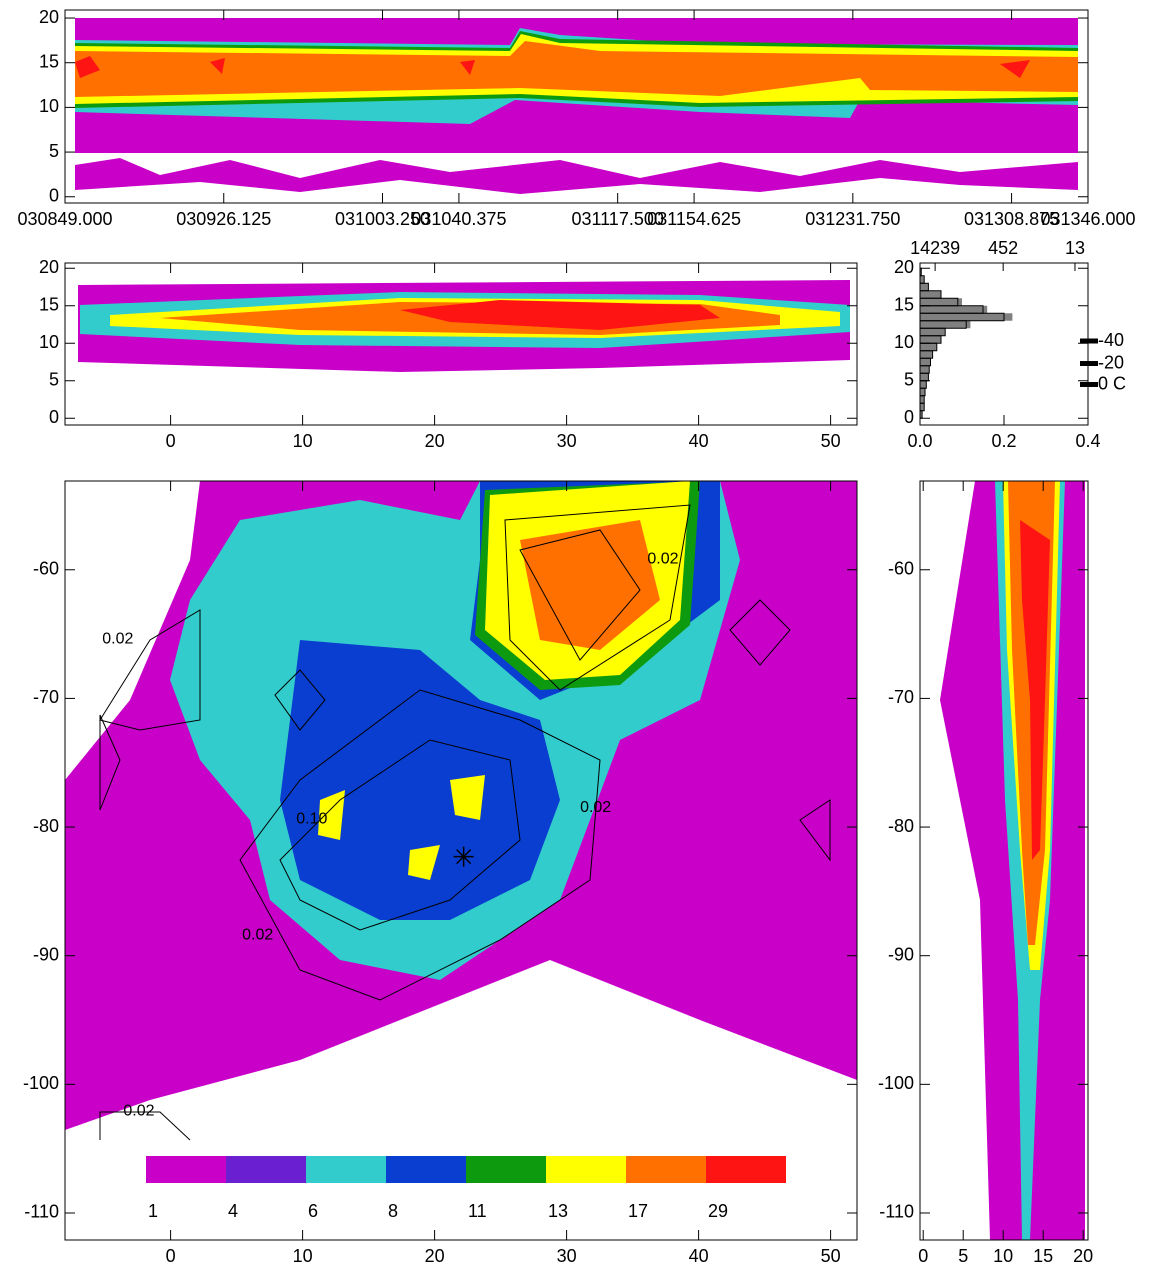 This screenshot has height=1283, width=1156. What do you see at coordinates (1075, 248) in the screenshot?
I see `x2-tick-label: 13` at bounding box center [1075, 248].